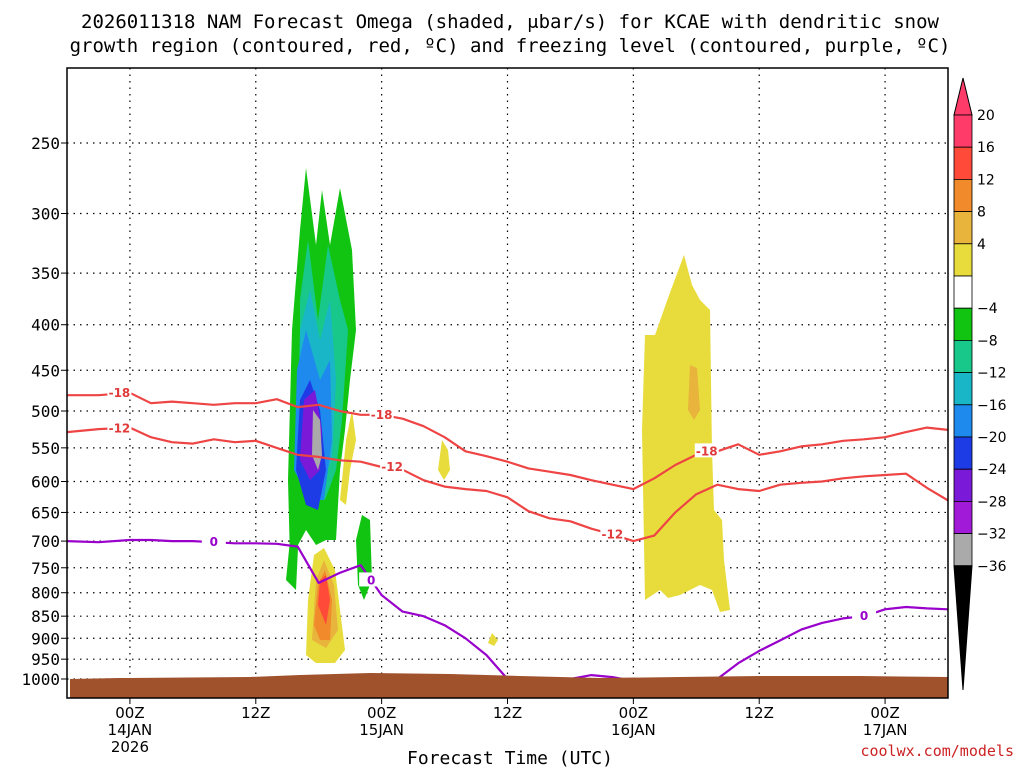  I want to click on contour-label-neg12-b: -12, so click(392, 467).